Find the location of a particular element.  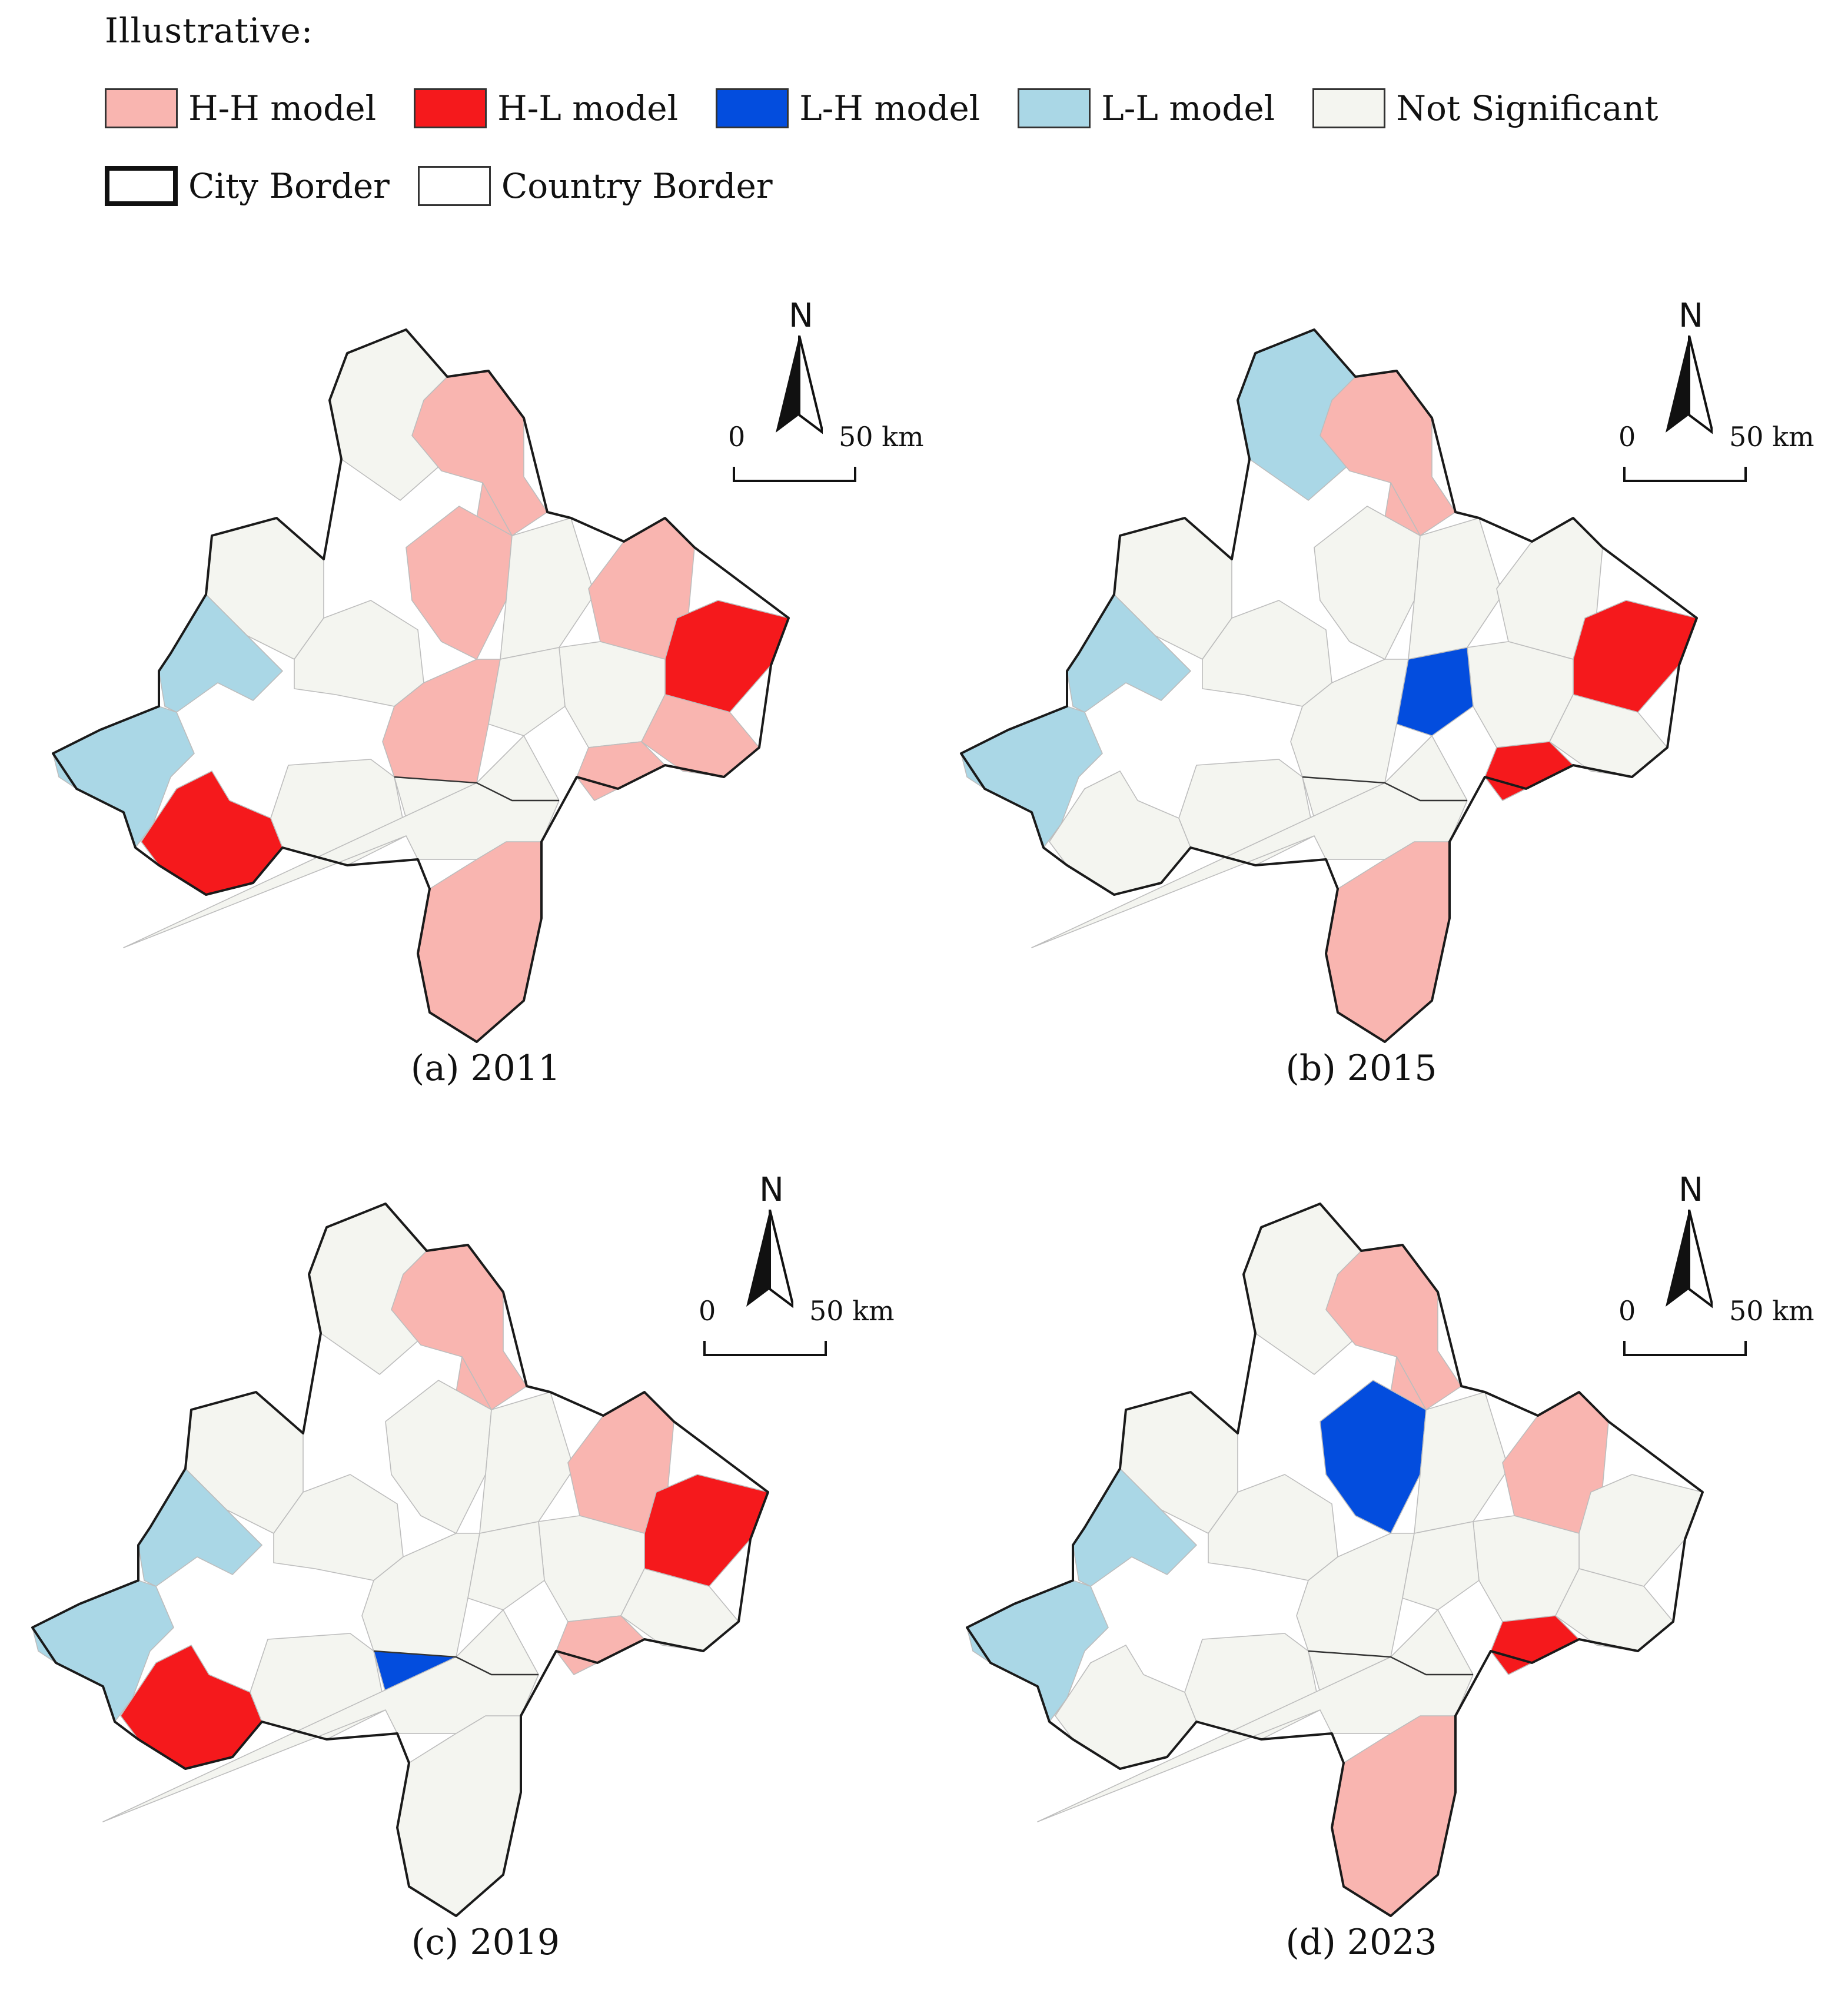

caption-b: (b) 2015 is located at coordinates (1361, 1069).